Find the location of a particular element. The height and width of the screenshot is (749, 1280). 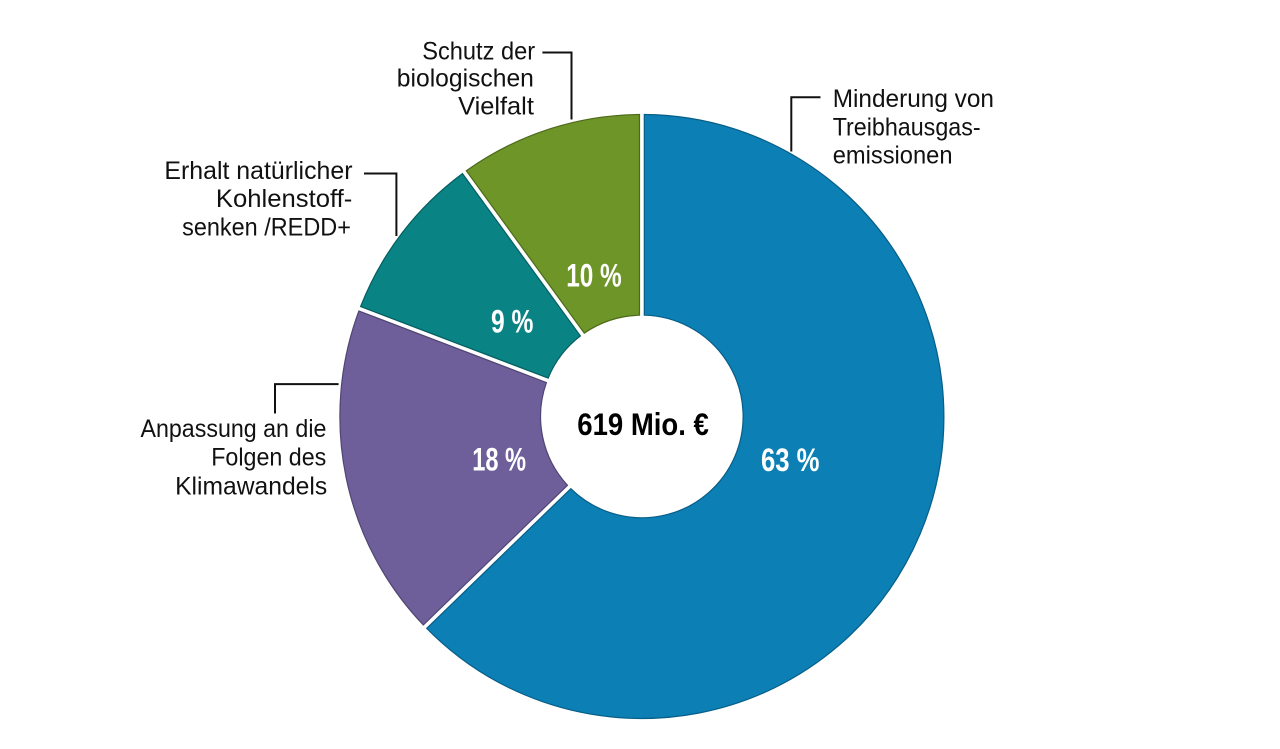

svg-text: 18 % is located at coordinates (499, 460).